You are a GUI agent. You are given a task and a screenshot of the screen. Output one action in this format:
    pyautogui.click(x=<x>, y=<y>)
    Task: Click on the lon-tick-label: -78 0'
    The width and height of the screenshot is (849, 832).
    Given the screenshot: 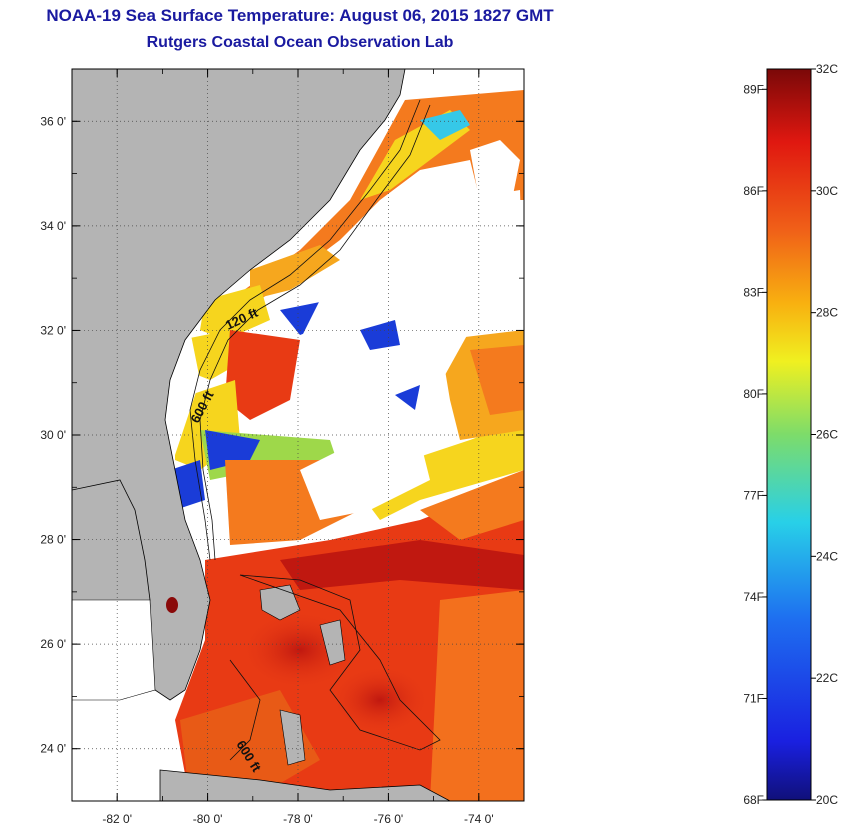 What is the action you would take?
    pyautogui.click(x=298, y=819)
    